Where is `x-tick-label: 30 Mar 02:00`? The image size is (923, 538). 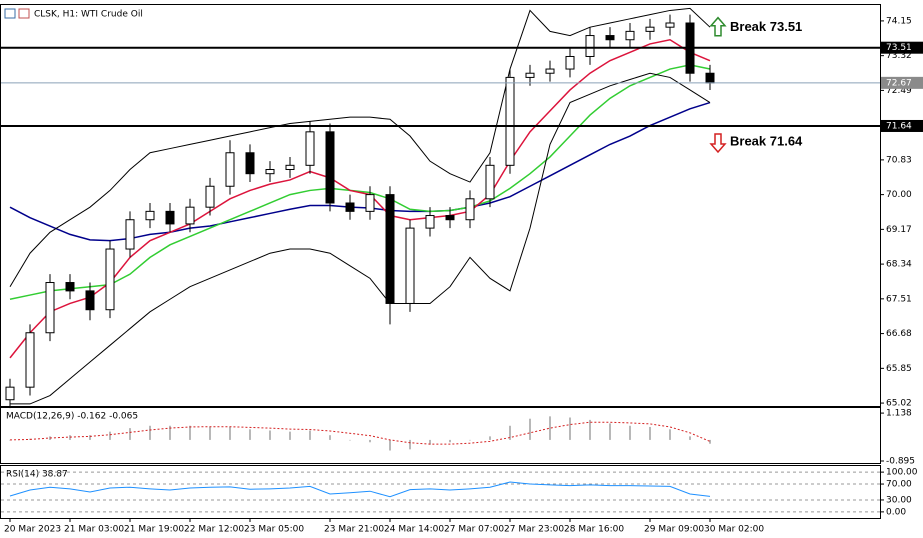 x-tick-label: 30 Mar 02:00 is located at coordinates (734, 530).